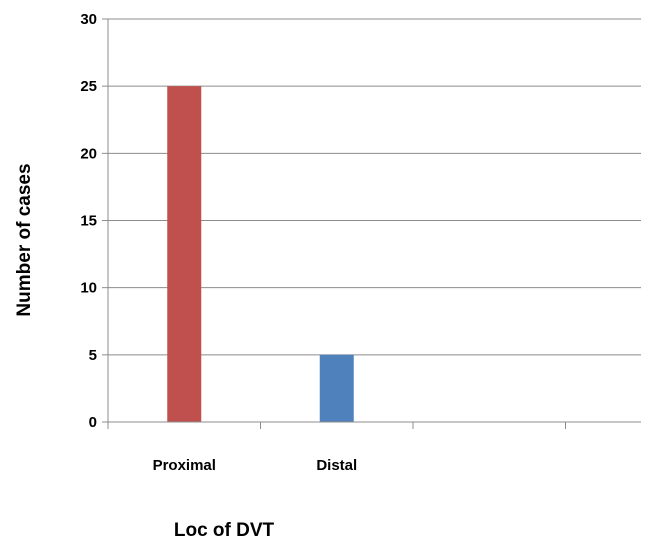 Image resolution: width=648 pixels, height=541 pixels. What do you see at coordinates (336, 465) in the screenshot?
I see `x-tick-label-distal: Distal` at bounding box center [336, 465].